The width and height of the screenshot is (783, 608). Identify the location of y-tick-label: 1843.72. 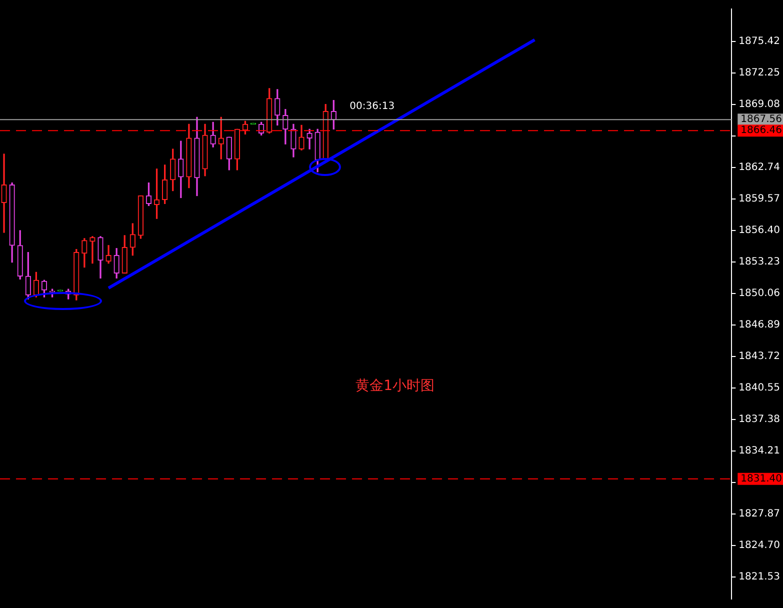
(759, 356).